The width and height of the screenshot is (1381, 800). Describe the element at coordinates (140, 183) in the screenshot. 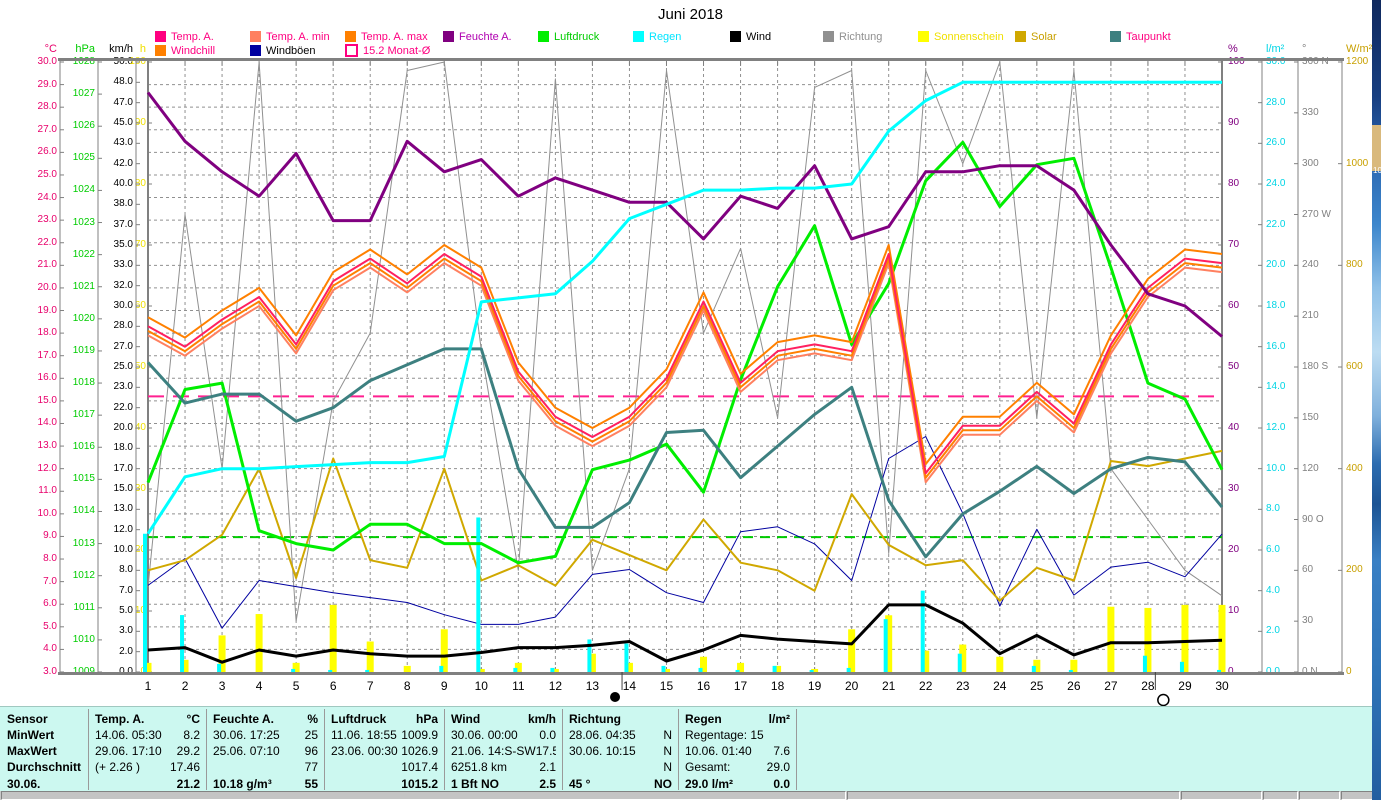

I see `axis-tick-h: 80` at that location.